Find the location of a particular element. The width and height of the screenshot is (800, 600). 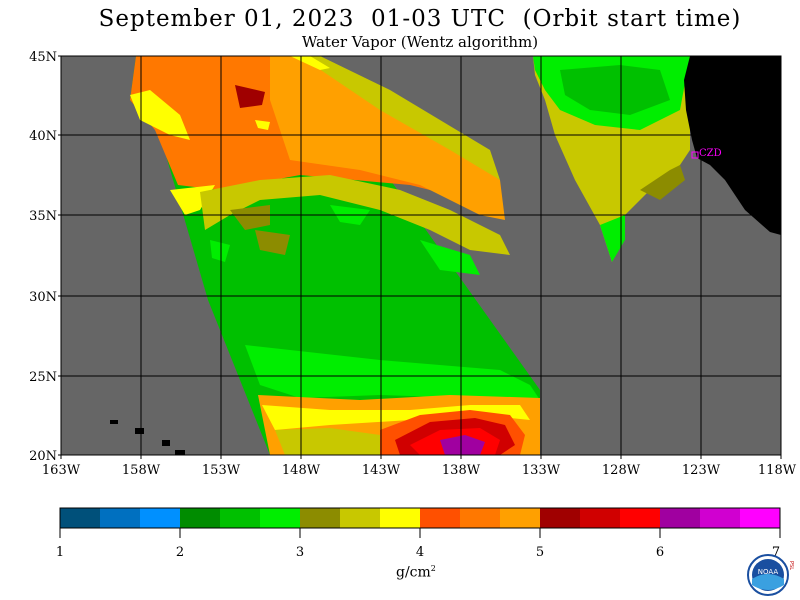

lat-label: 25N is located at coordinates (43, 377).